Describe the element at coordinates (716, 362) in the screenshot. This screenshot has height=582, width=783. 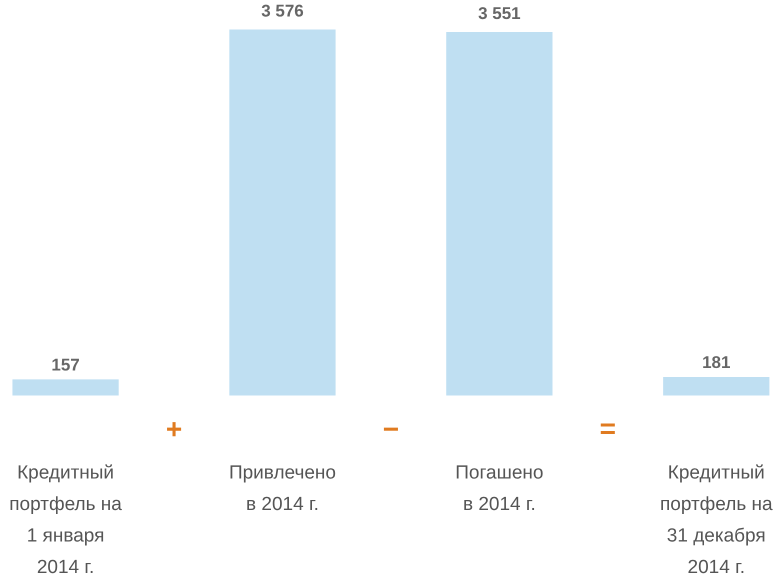
I see `data-label: 181` at that location.